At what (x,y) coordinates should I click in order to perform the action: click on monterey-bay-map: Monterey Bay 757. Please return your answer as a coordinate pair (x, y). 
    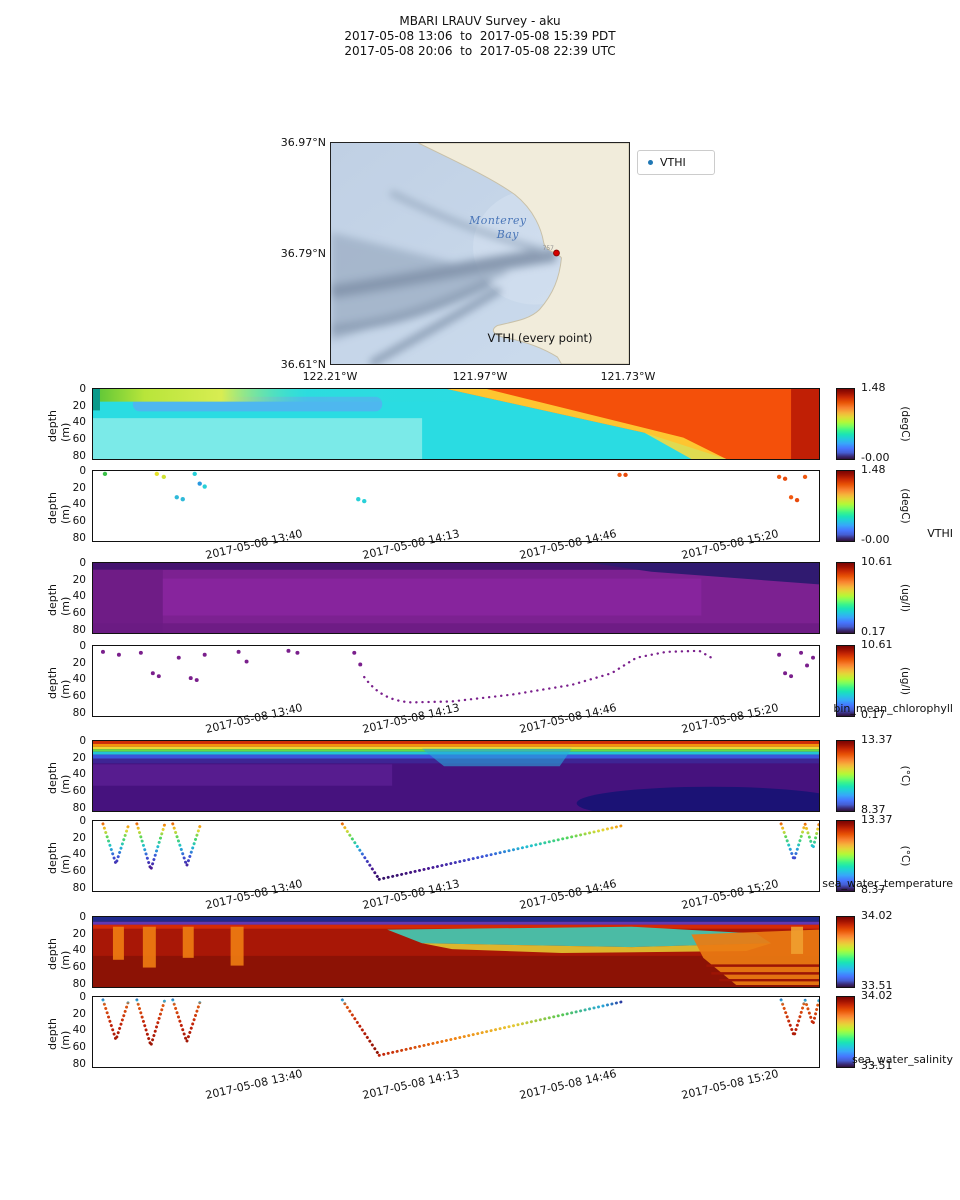
    Looking at the image, I should click on (480, 253).